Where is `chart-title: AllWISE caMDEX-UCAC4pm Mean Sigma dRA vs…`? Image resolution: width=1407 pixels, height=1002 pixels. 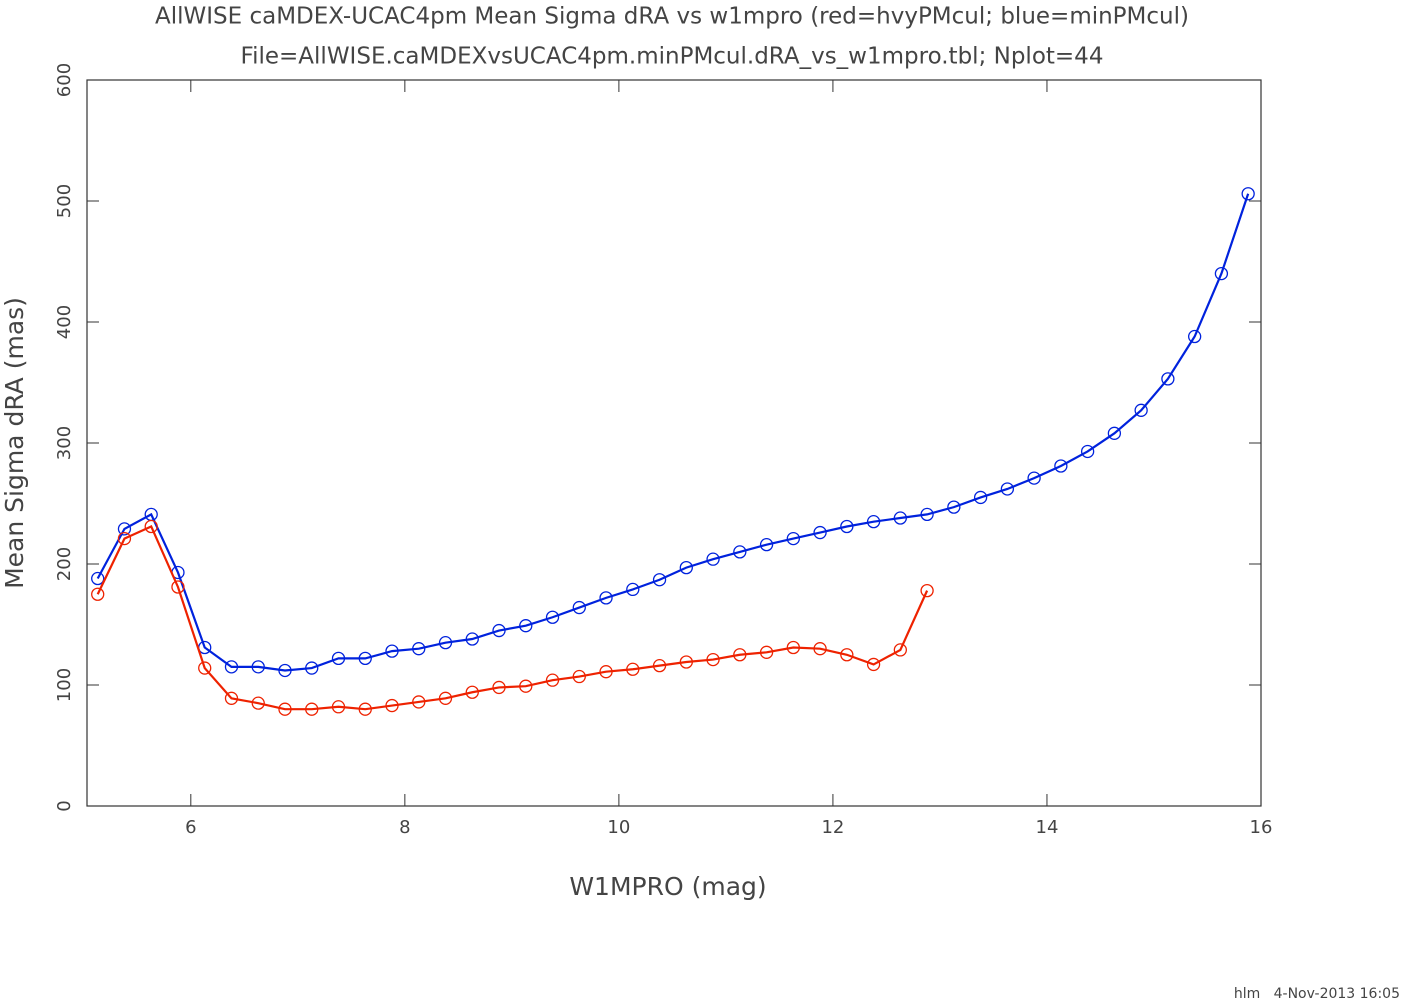
chart-title: AllWISE caMDEX-UCAC4pm Mean Sigma dRA vs… is located at coordinates (672, 17).